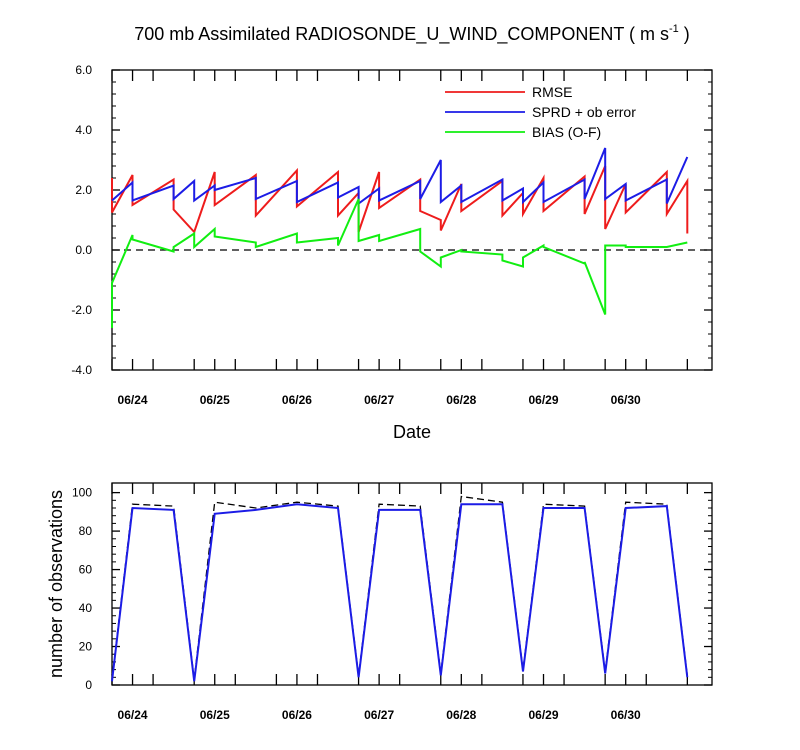  What do you see at coordinates (81, 310) in the screenshot?
I see `top-ytick-label: -2.0` at bounding box center [81, 310].